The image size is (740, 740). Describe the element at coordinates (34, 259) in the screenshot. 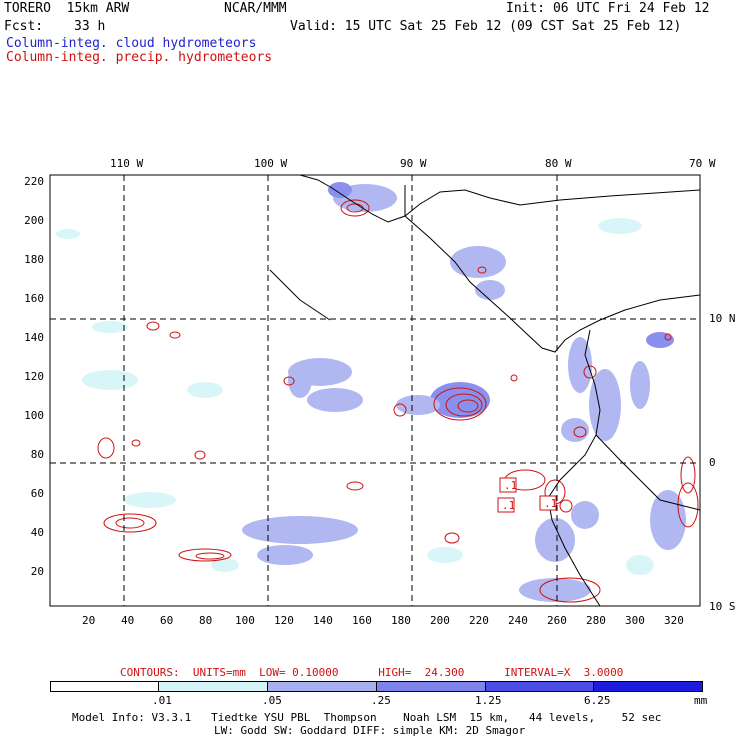

I see `y-tick-label: 180` at that location.